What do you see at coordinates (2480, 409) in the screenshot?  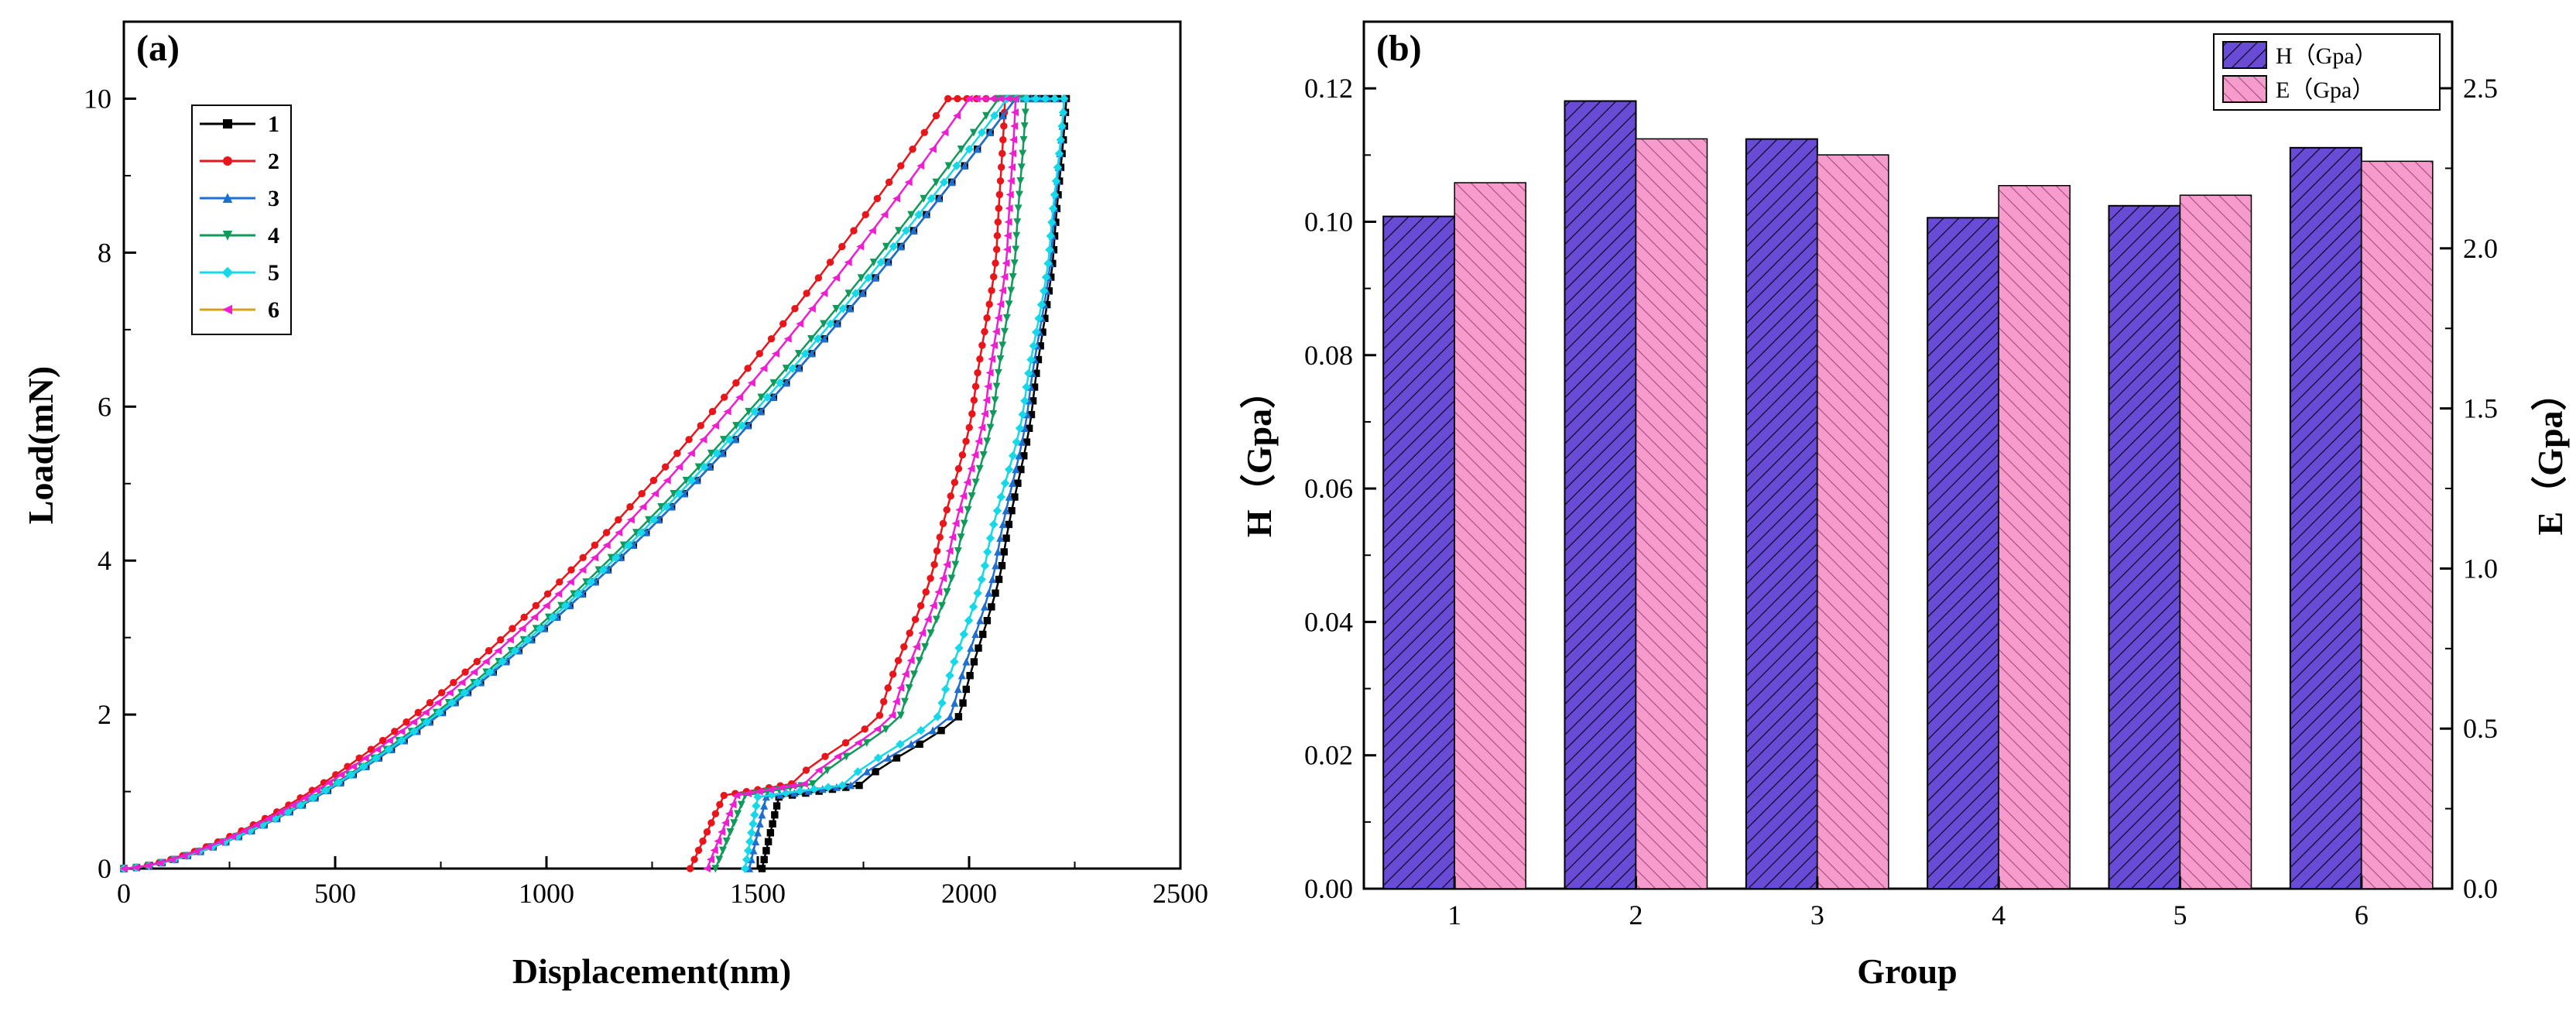 I see `panel-b-y-tick-label-right: 1.5` at bounding box center [2480, 409].